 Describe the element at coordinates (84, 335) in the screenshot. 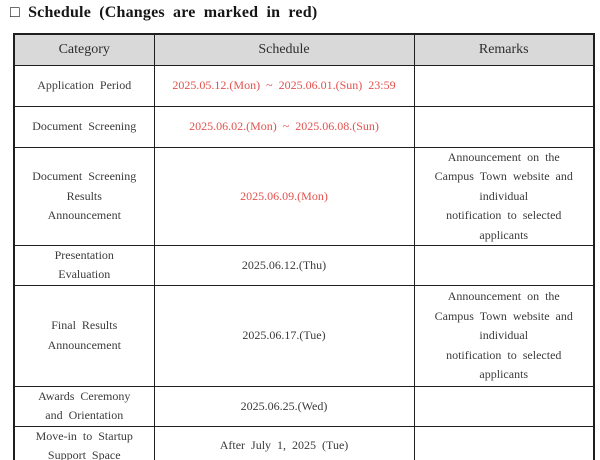

I see `category-cell: Final Results Announcement` at that location.